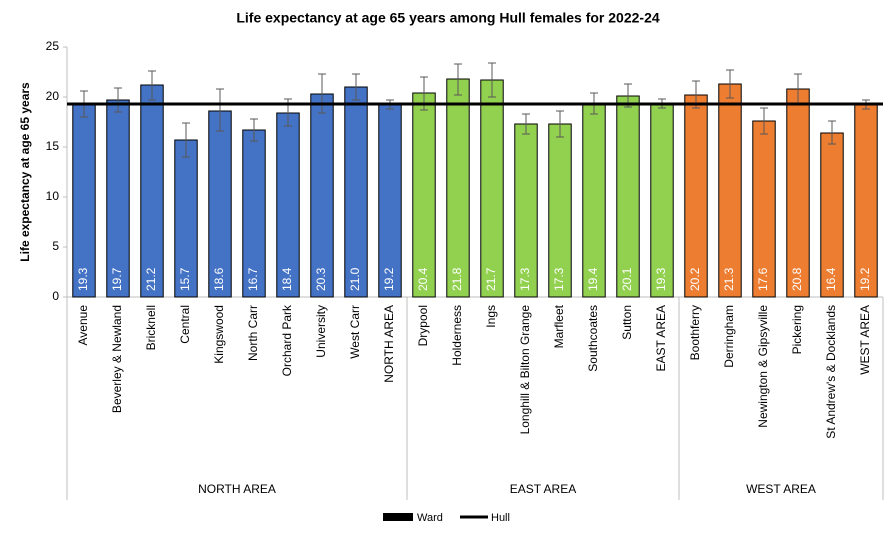  What do you see at coordinates (117, 279) in the screenshot?
I see `value-label: 19.7` at bounding box center [117, 279].